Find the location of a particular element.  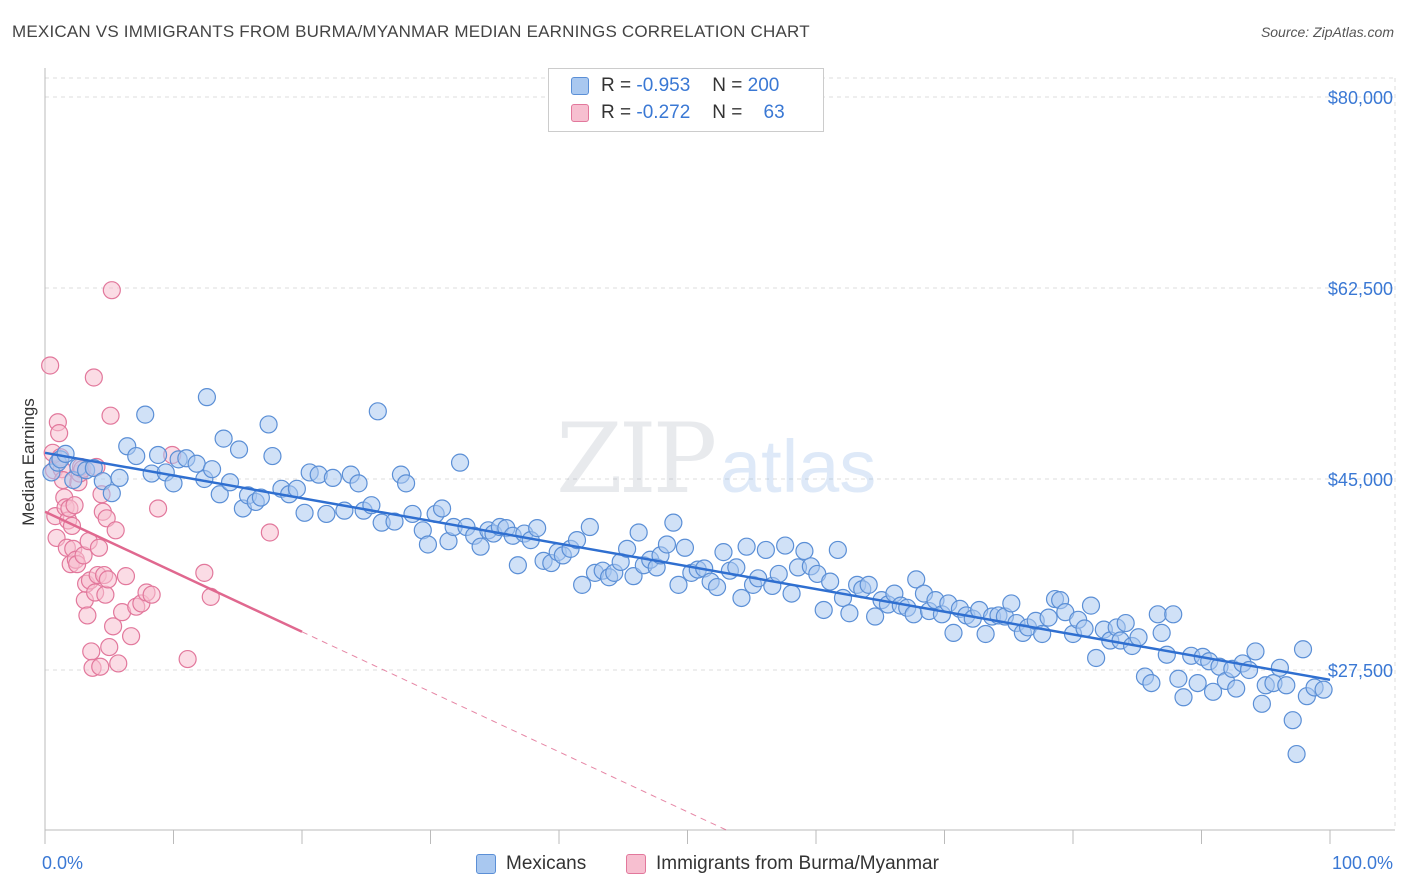

legend-row-mexicans: R = -0.953 N = 200 is located at coordinates (675, 86).